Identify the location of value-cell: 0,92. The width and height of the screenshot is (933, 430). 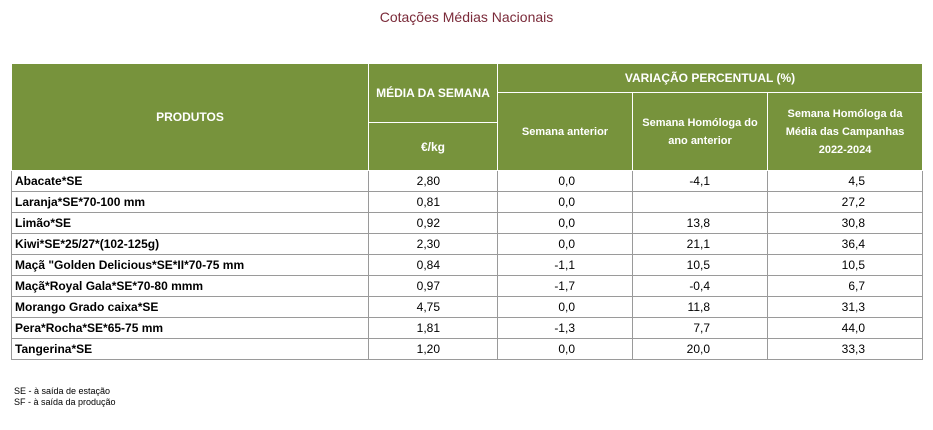
(433, 223).